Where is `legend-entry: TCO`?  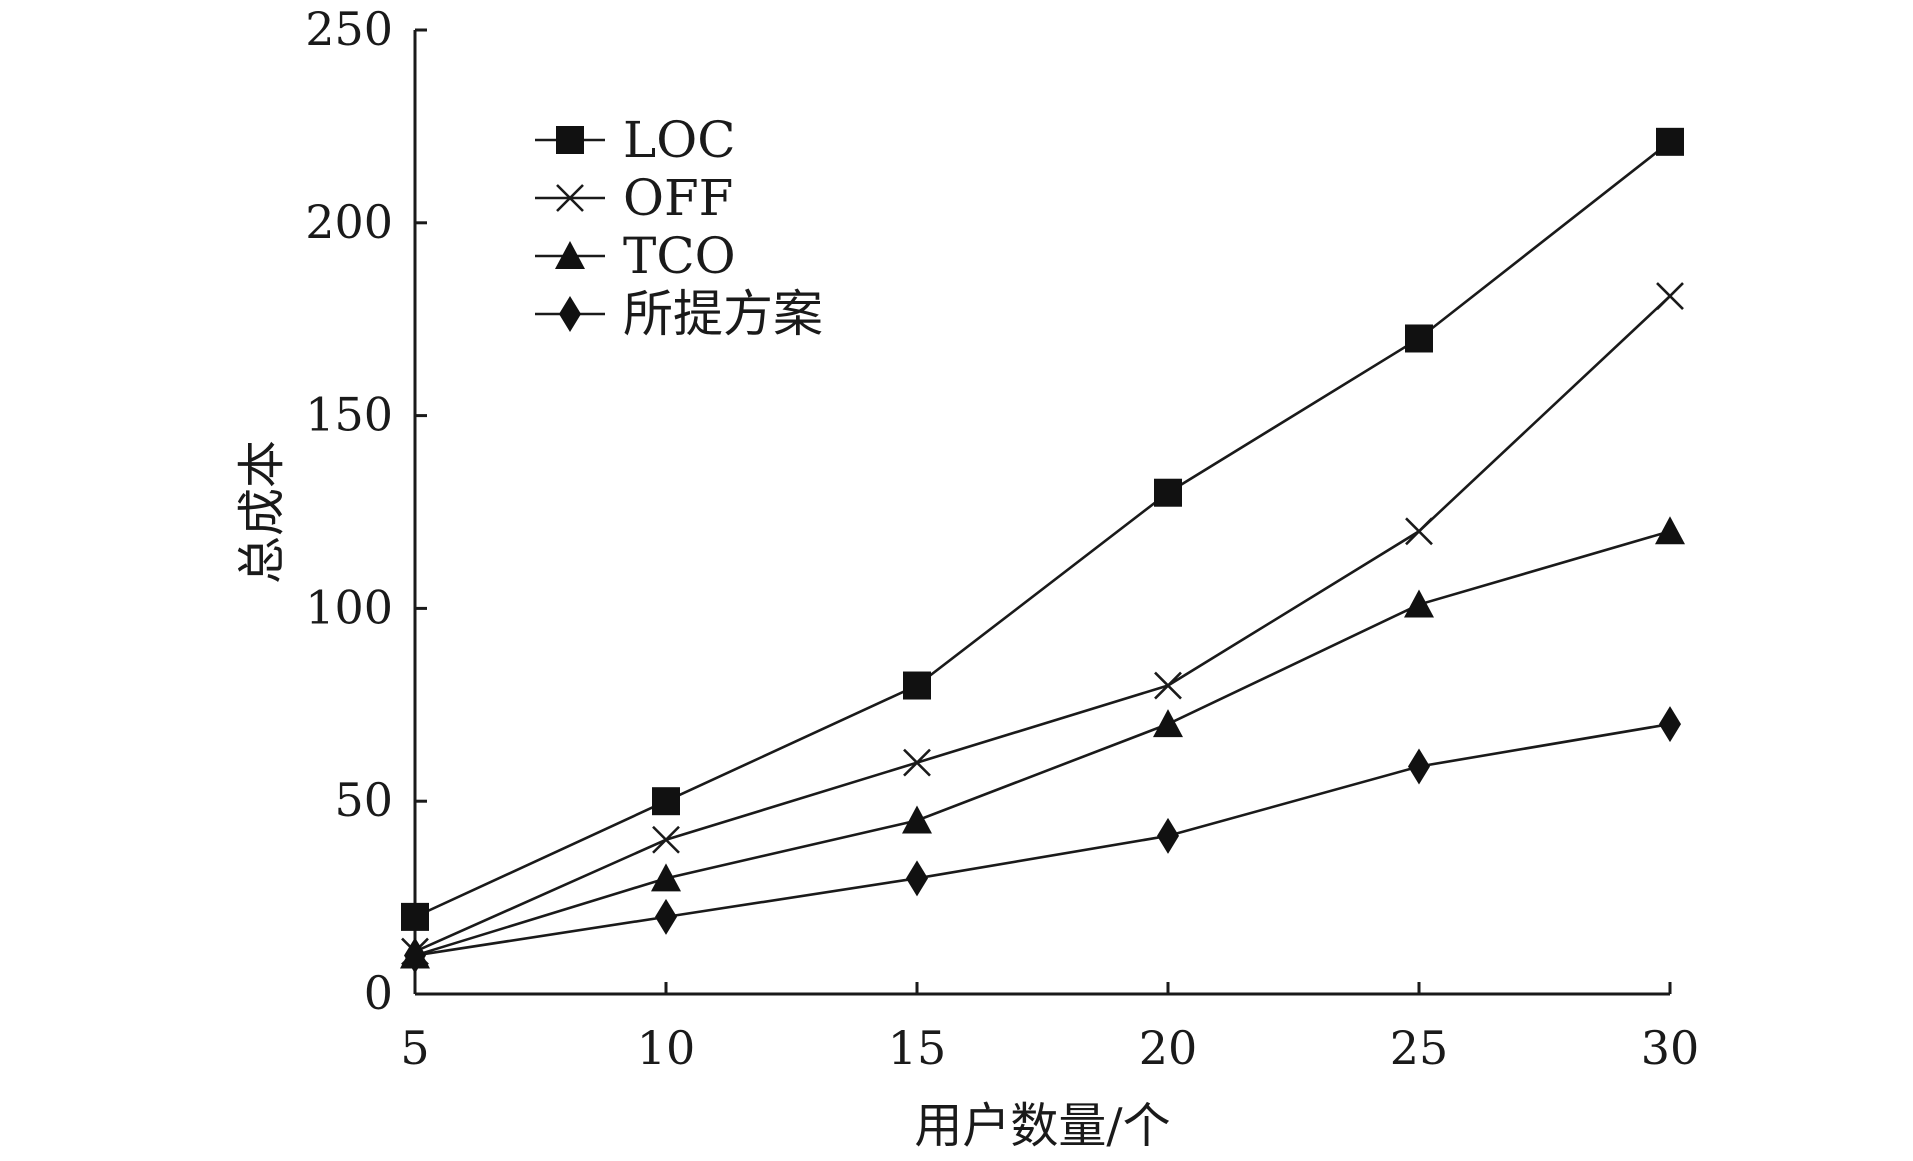 legend-entry: TCO is located at coordinates (635, 256).